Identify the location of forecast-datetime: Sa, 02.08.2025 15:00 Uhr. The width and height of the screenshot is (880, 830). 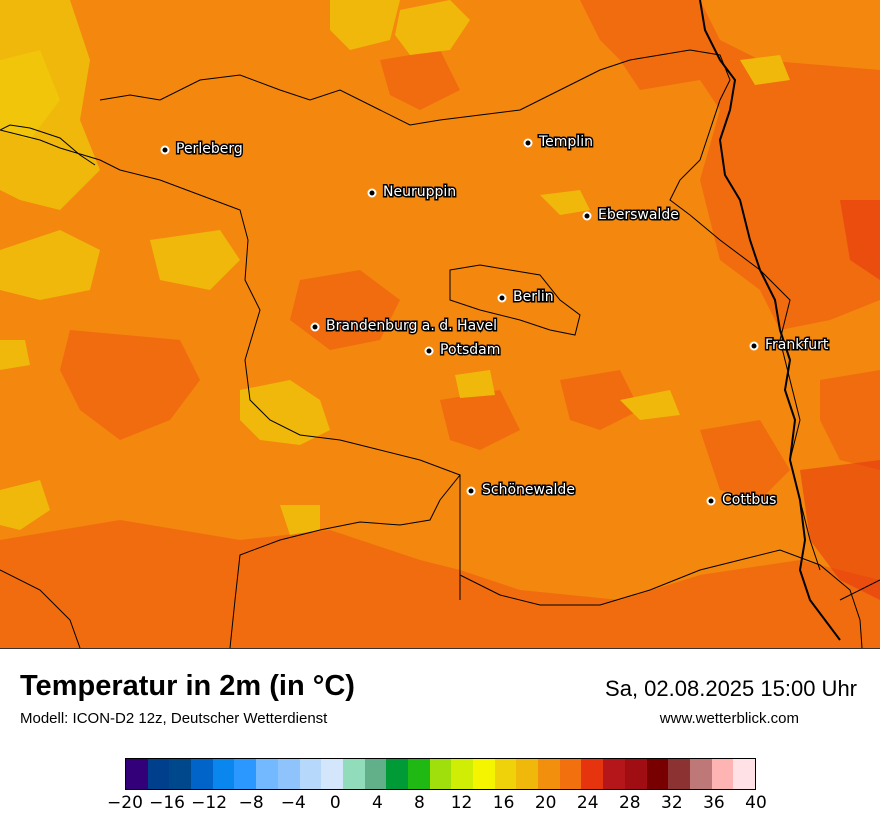
(731, 688).